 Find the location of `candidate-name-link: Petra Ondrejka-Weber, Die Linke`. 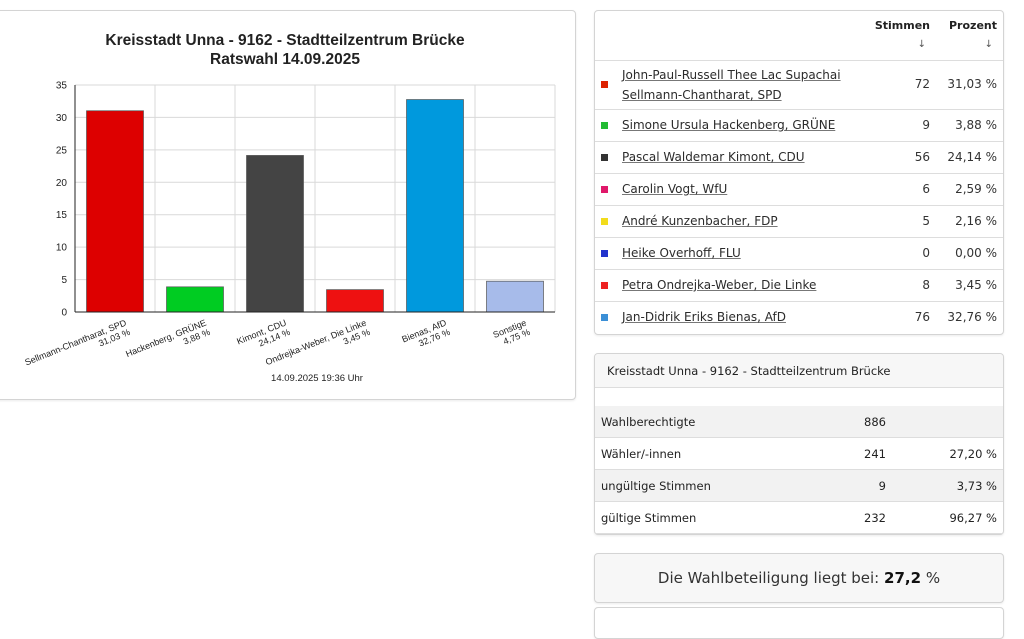

candidate-name-link: Petra Ondrejka-Weber, Die Linke is located at coordinates (742, 285).